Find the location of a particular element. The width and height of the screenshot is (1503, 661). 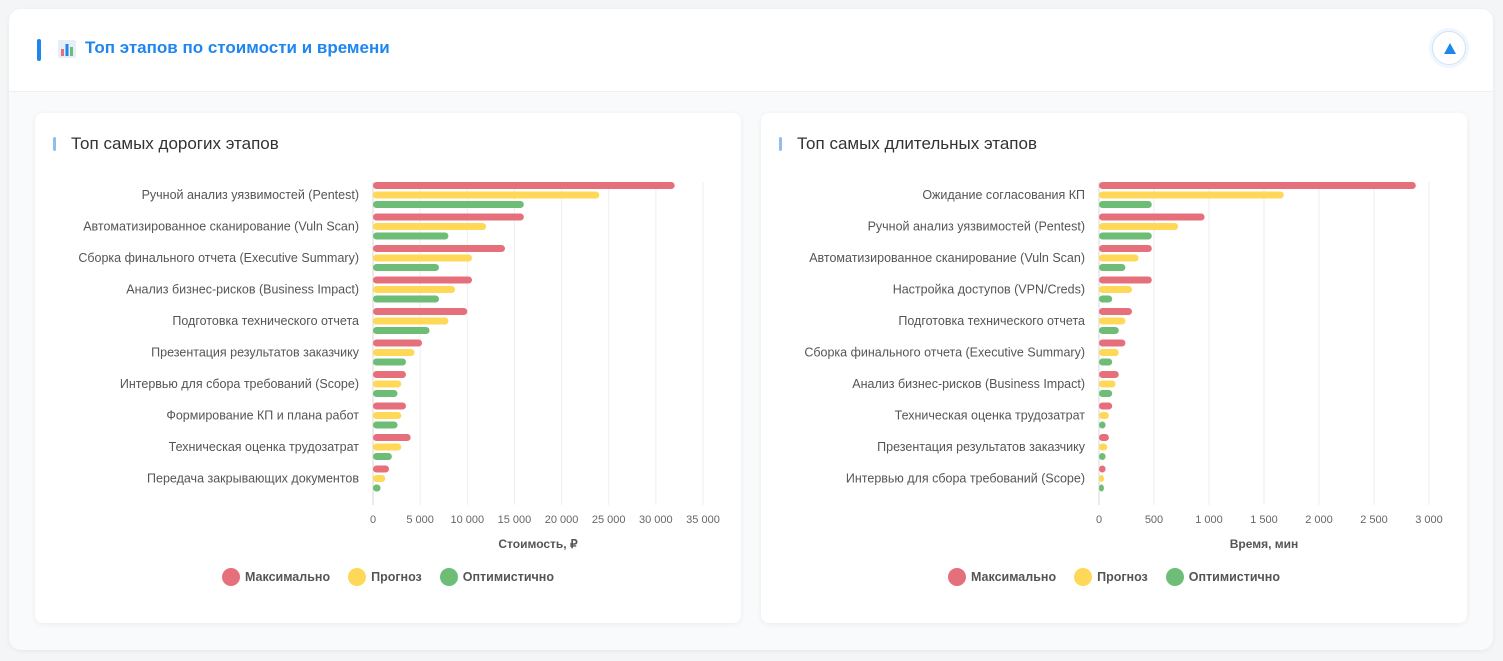

x-axis-title: Время, мин is located at coordinates (1264, 544).